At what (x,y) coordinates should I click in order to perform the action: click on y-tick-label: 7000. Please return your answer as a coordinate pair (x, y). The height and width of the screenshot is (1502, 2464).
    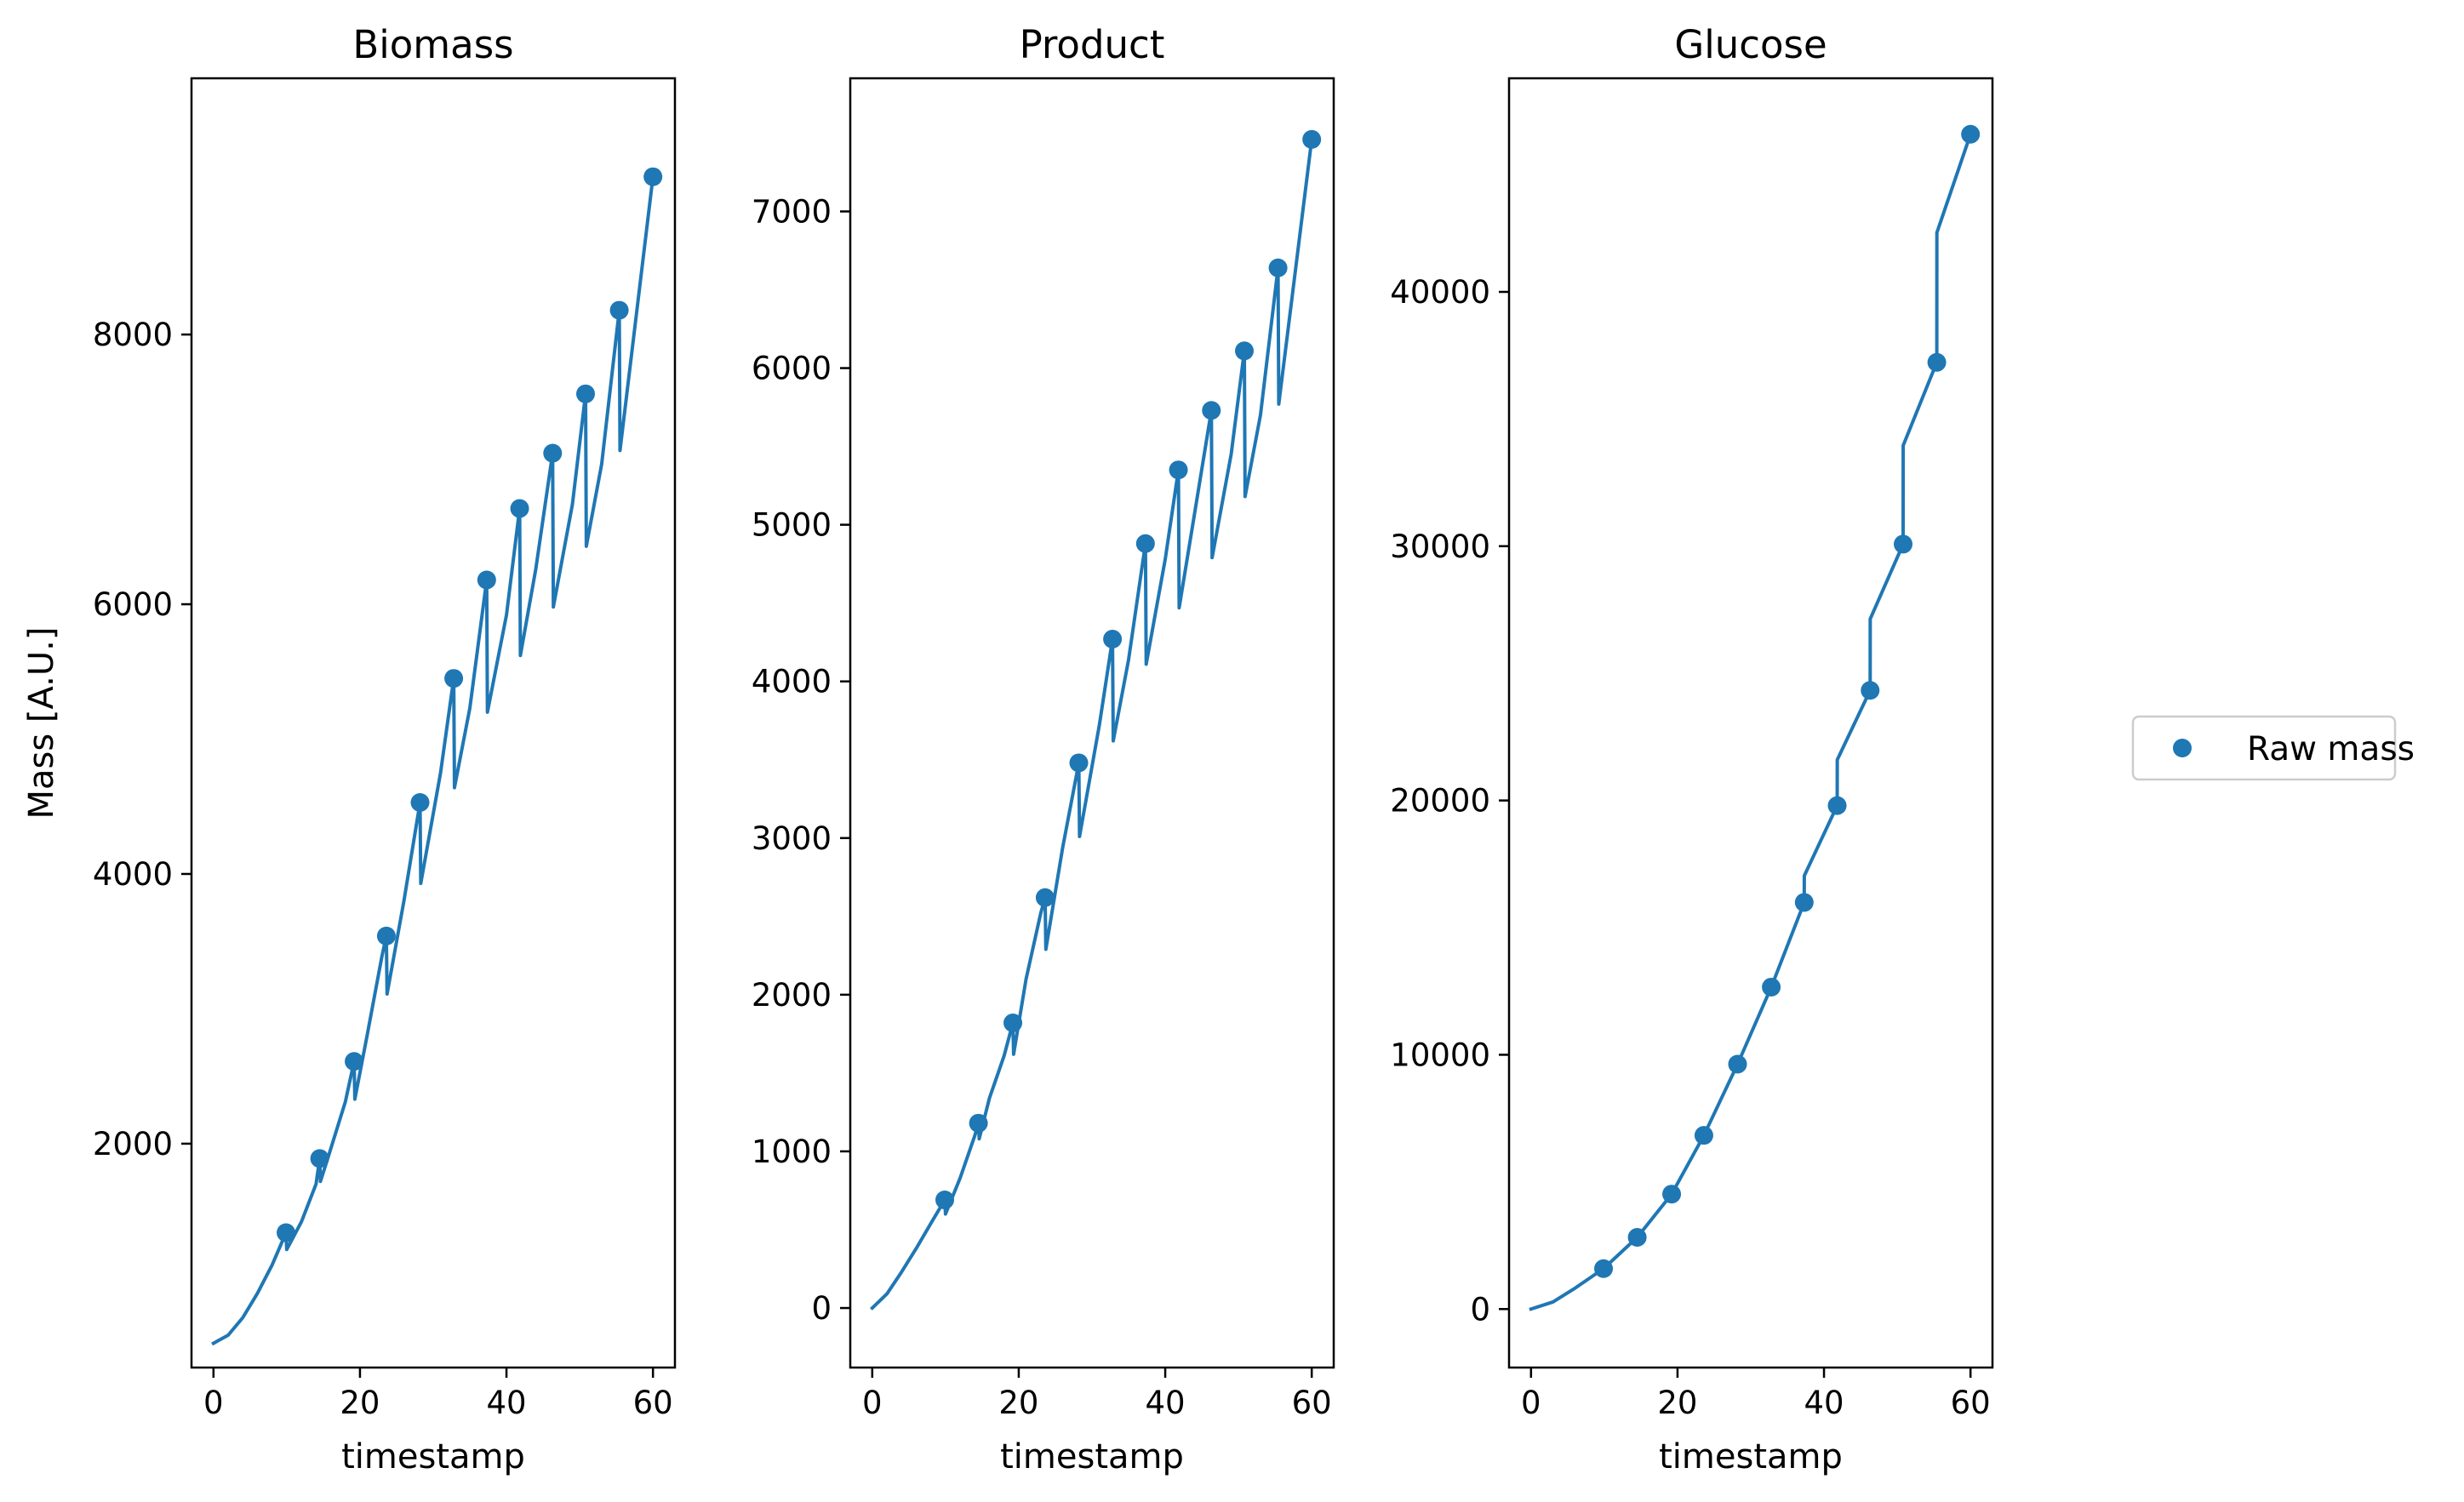
    Looking at the image, I should click on (792, 211).